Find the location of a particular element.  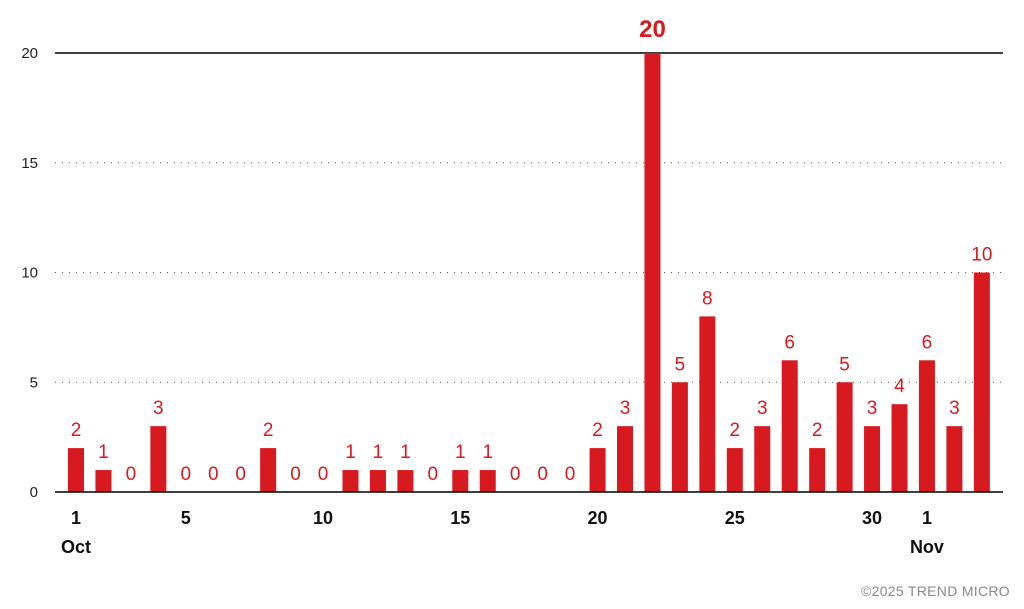

x-tick-label: 5 is located at coordinates (186, 518).